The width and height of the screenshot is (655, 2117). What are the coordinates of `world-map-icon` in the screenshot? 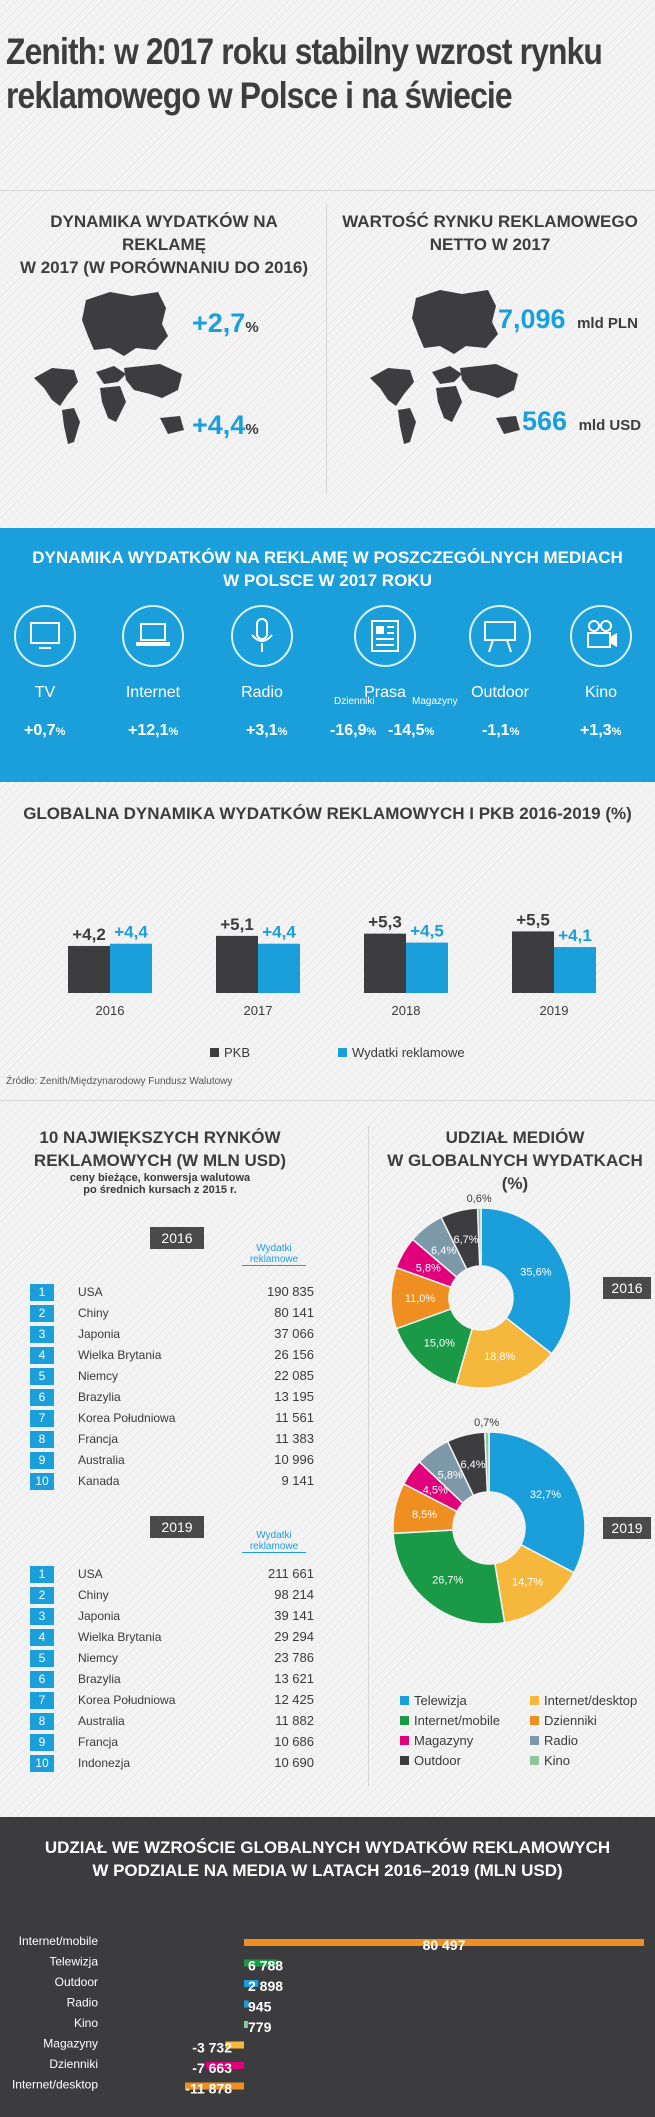 It's located at (109, 404).